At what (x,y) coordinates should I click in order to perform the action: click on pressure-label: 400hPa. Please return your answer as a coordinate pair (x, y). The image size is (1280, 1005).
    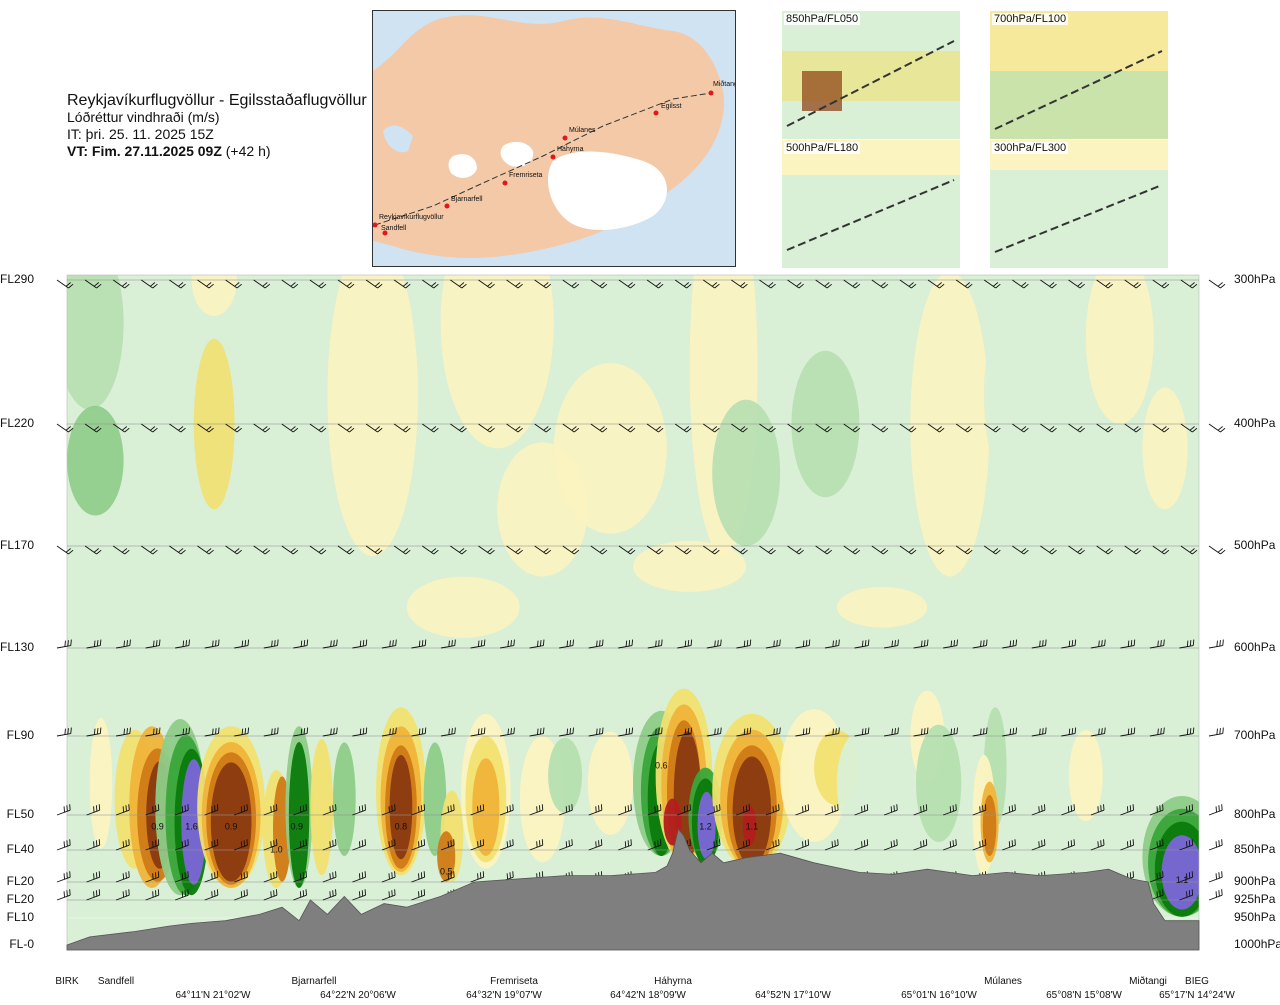
    Looking at the image, I should click on (1255, 423).